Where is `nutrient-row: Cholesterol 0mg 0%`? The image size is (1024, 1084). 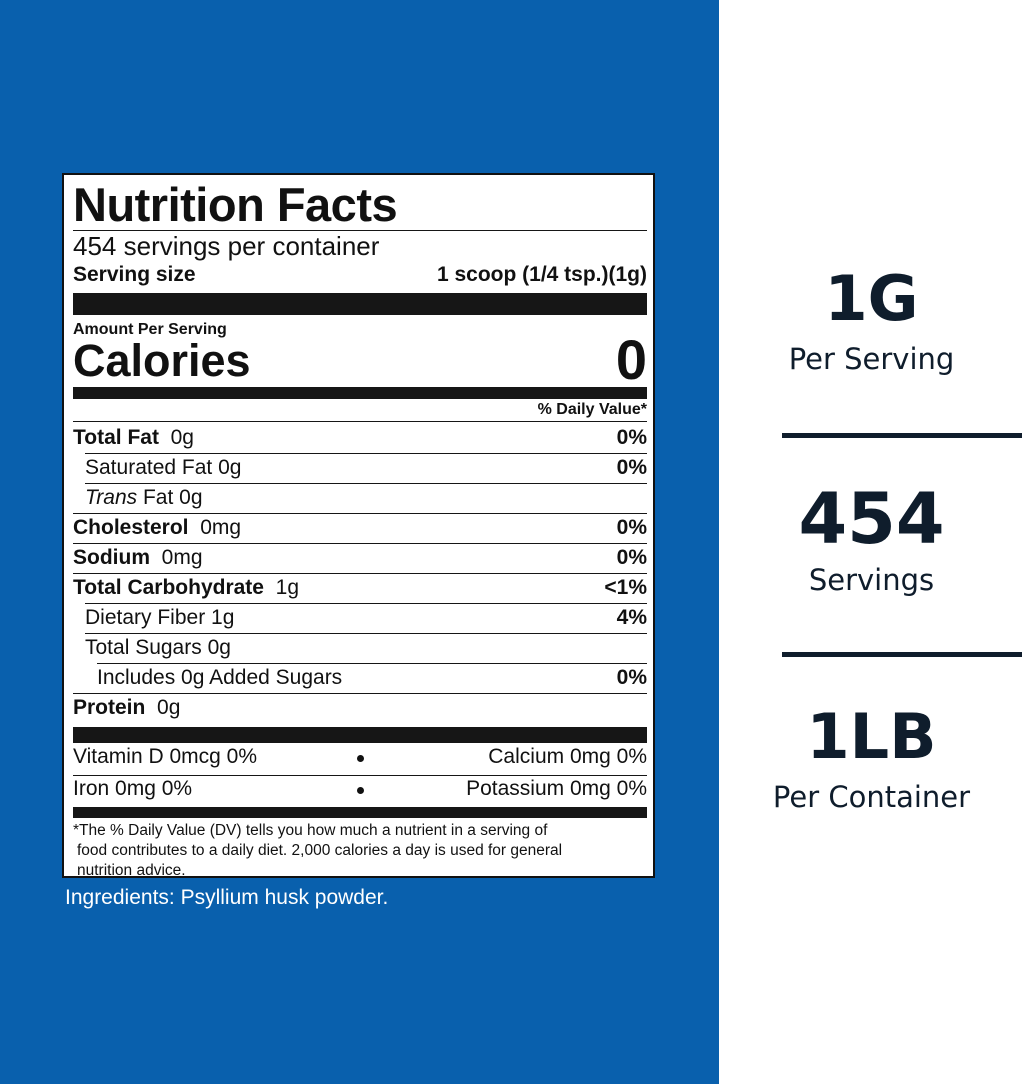
nutrient-row: Cholesterol 0mg 0% is located at coordinates (360, 528).